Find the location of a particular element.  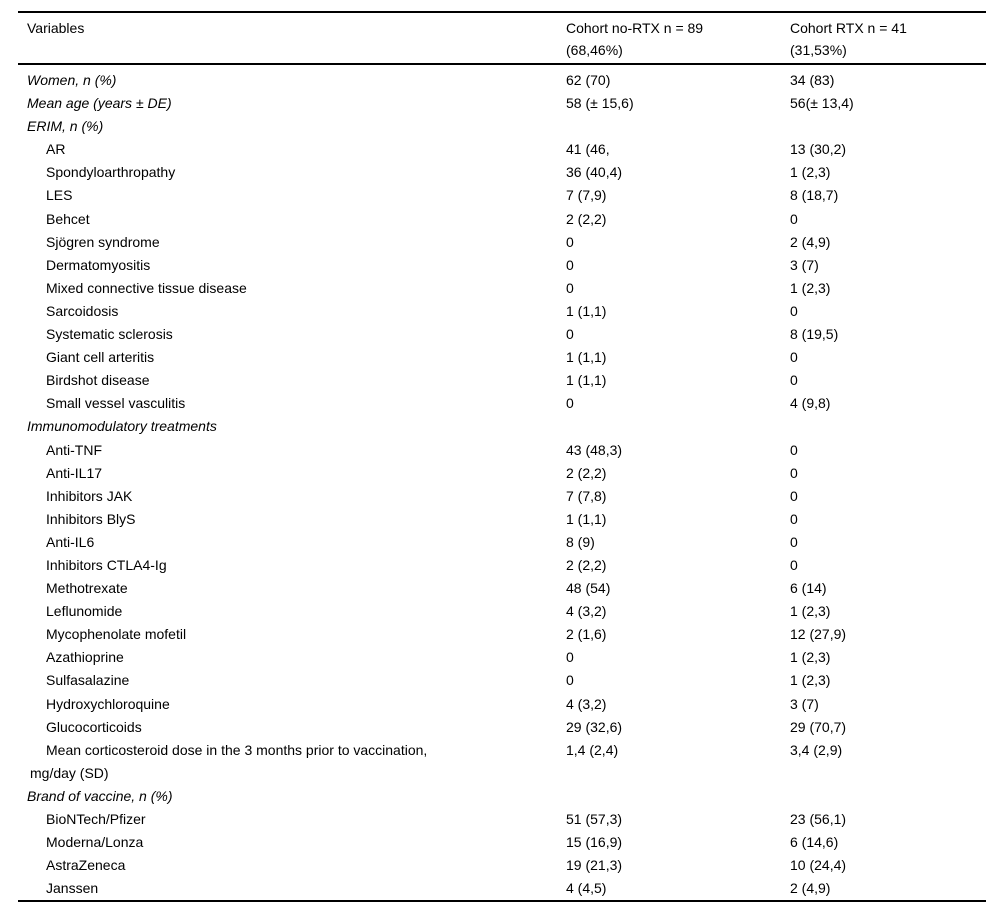

row-value-cohort-no-rtx: 51 (57,3) is located at coordinates (594, 819).